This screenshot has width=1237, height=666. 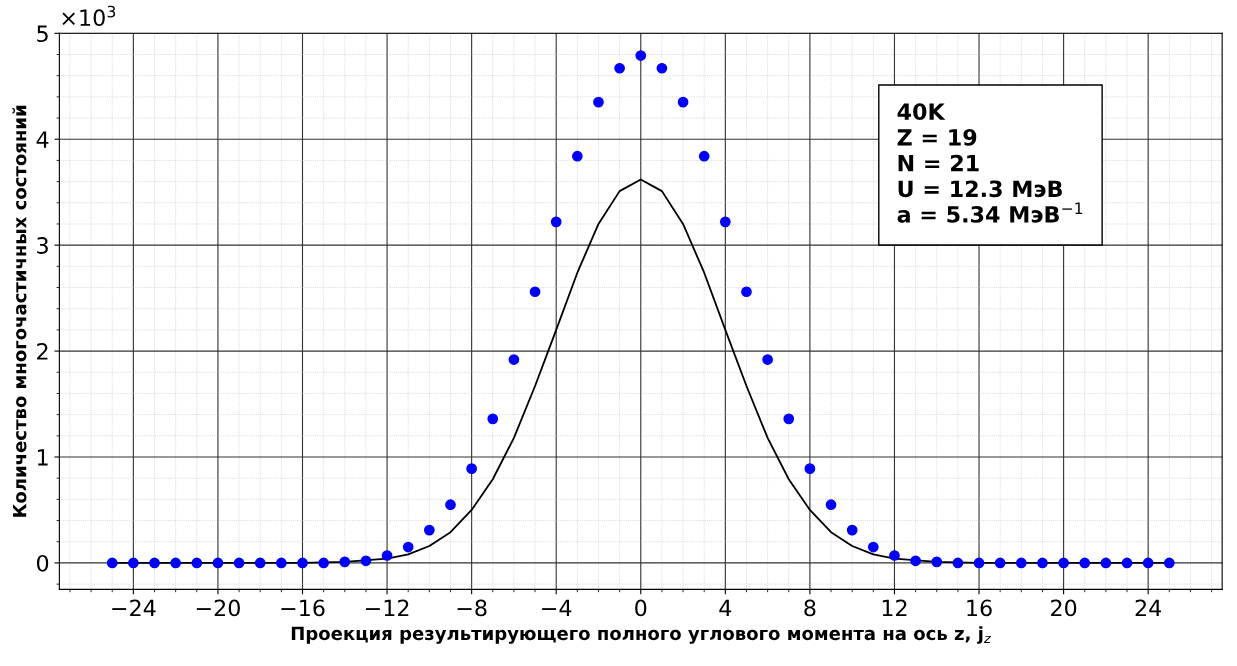 I want to click on x-tick-label: −12, so click(x=387, y=608).